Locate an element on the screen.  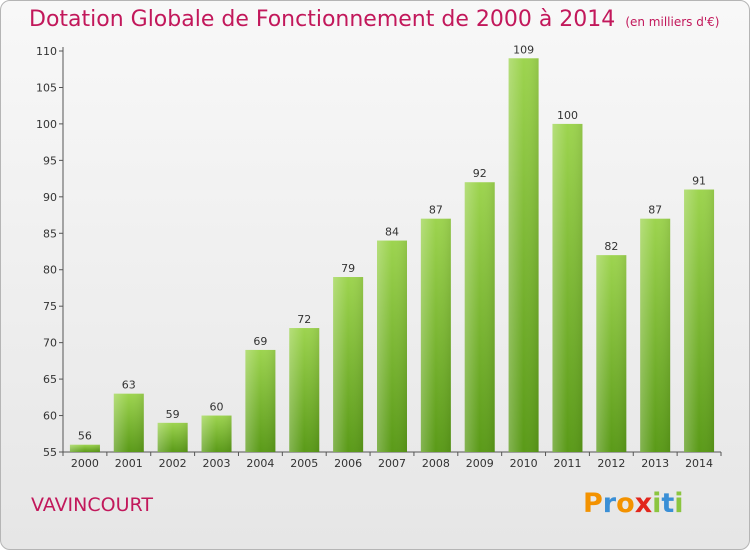
y-tick-label: 110 is located at coordinates (46, 51).